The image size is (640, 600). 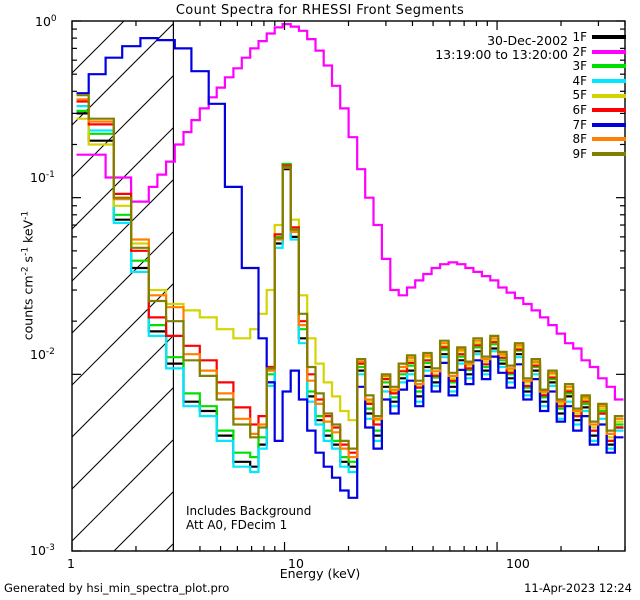 What do you see at coordinates (42, 551) in the screenshot?
I see `y-tick-1e-3: 10⁻³` at bounding box center [42, 551].